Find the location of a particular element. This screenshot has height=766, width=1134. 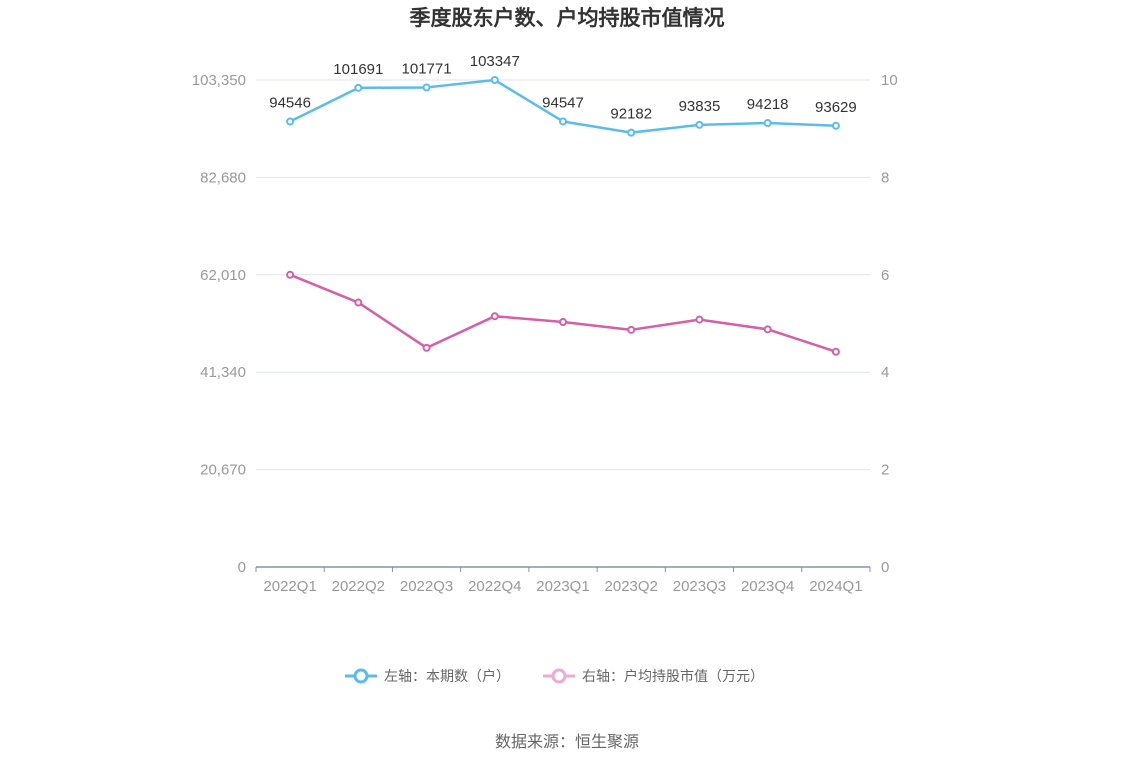

legend-right-swatch-marker is located at coordinates (559, 676).